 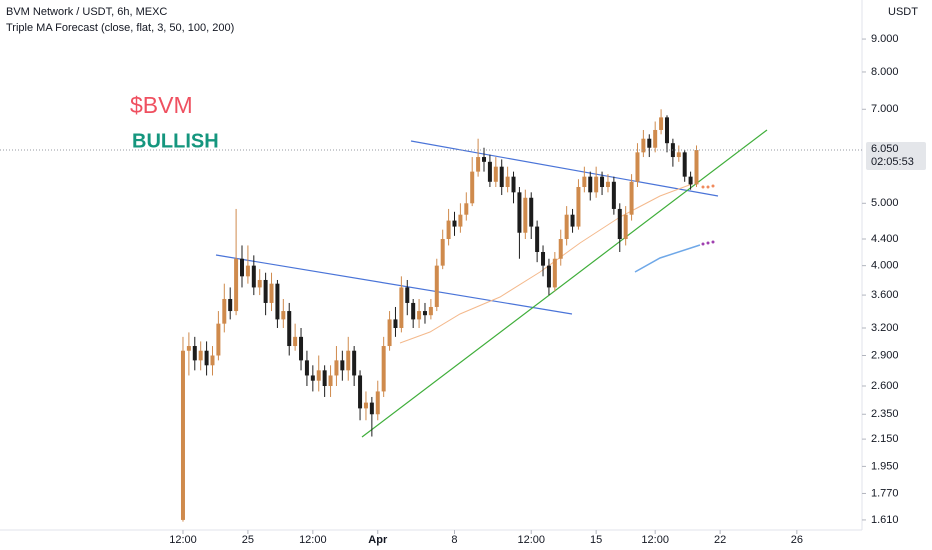 I want to click on y-tick-label: 3.600, so click(x=885, y=295).